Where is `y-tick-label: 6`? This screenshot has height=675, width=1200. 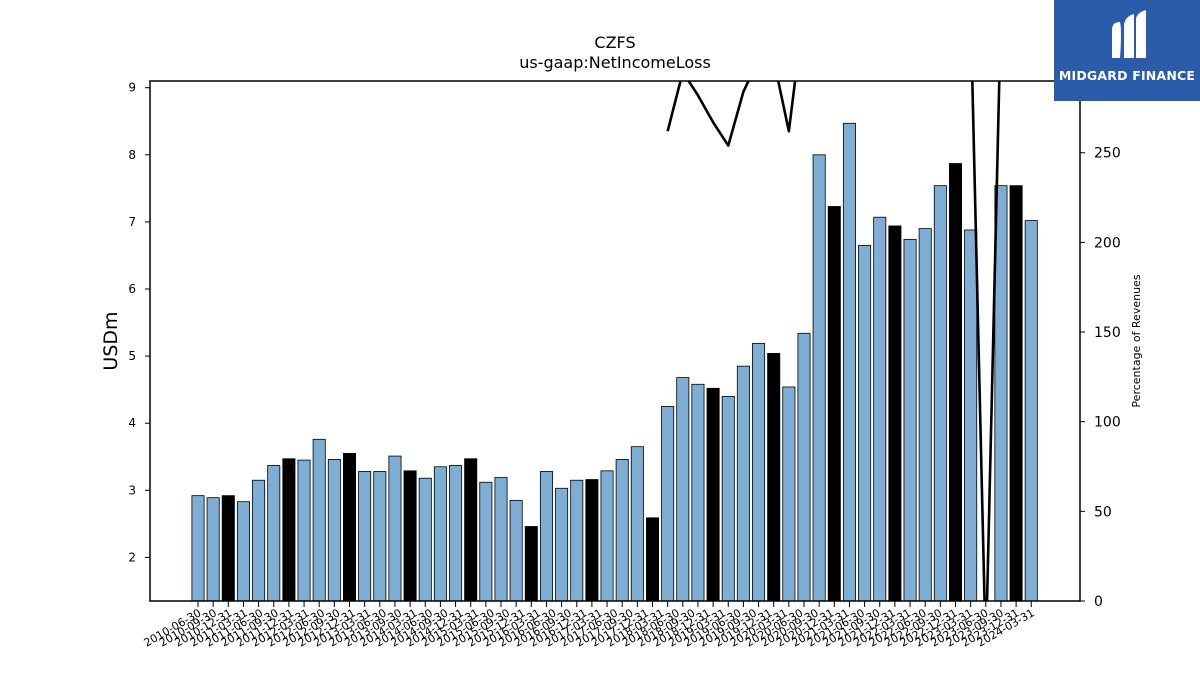
y-tick-label: 6 is located at coordinates (132, 289).